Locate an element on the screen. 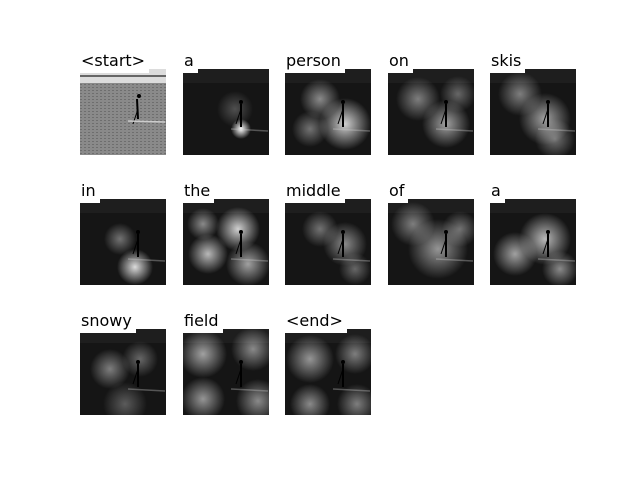  attention-panel: <start> is located at coordinates (123, 103).